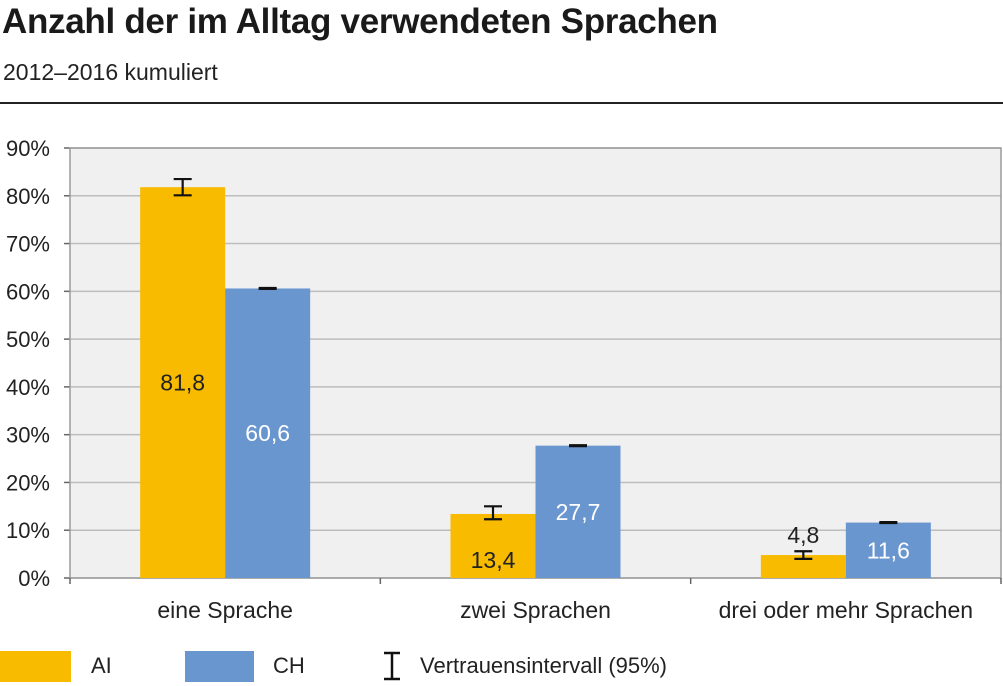  I want to click on y-tick-label: 70%, so click(28, 244).